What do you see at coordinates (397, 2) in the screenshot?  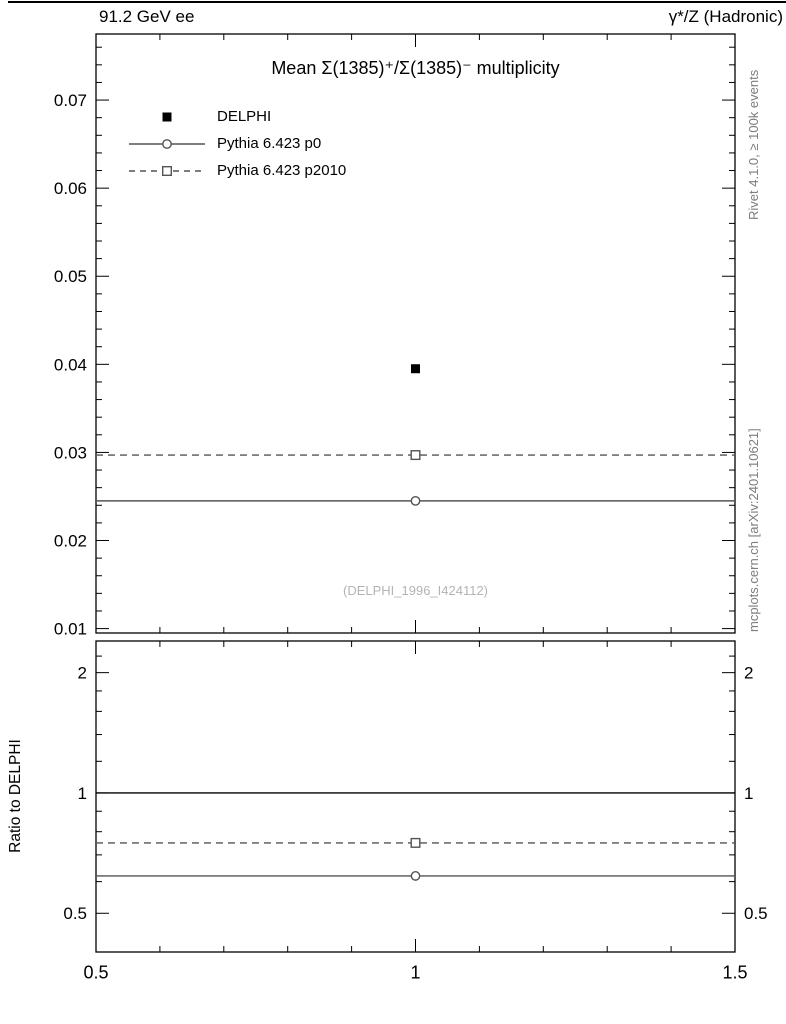 I see `canvas-top-border` at bounding box center [397, 2].